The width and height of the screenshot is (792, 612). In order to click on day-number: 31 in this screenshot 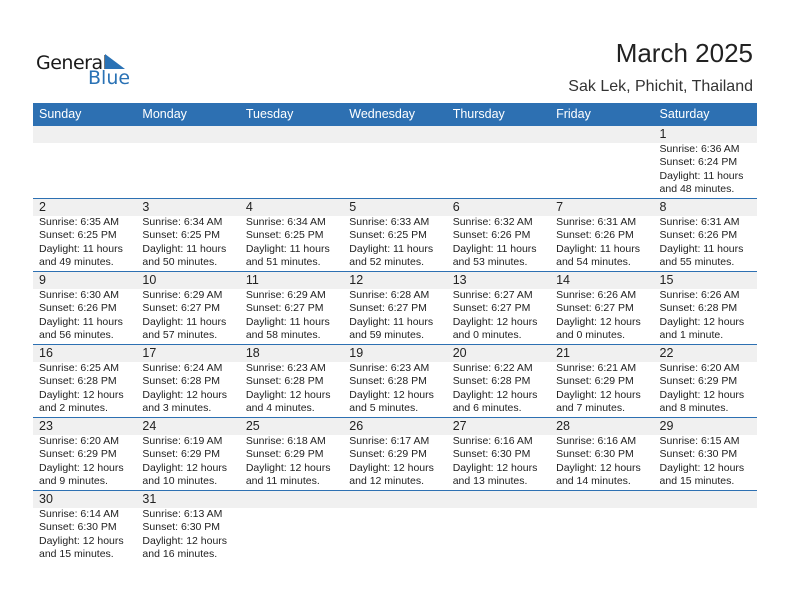, I will do `click(149, 499)`.